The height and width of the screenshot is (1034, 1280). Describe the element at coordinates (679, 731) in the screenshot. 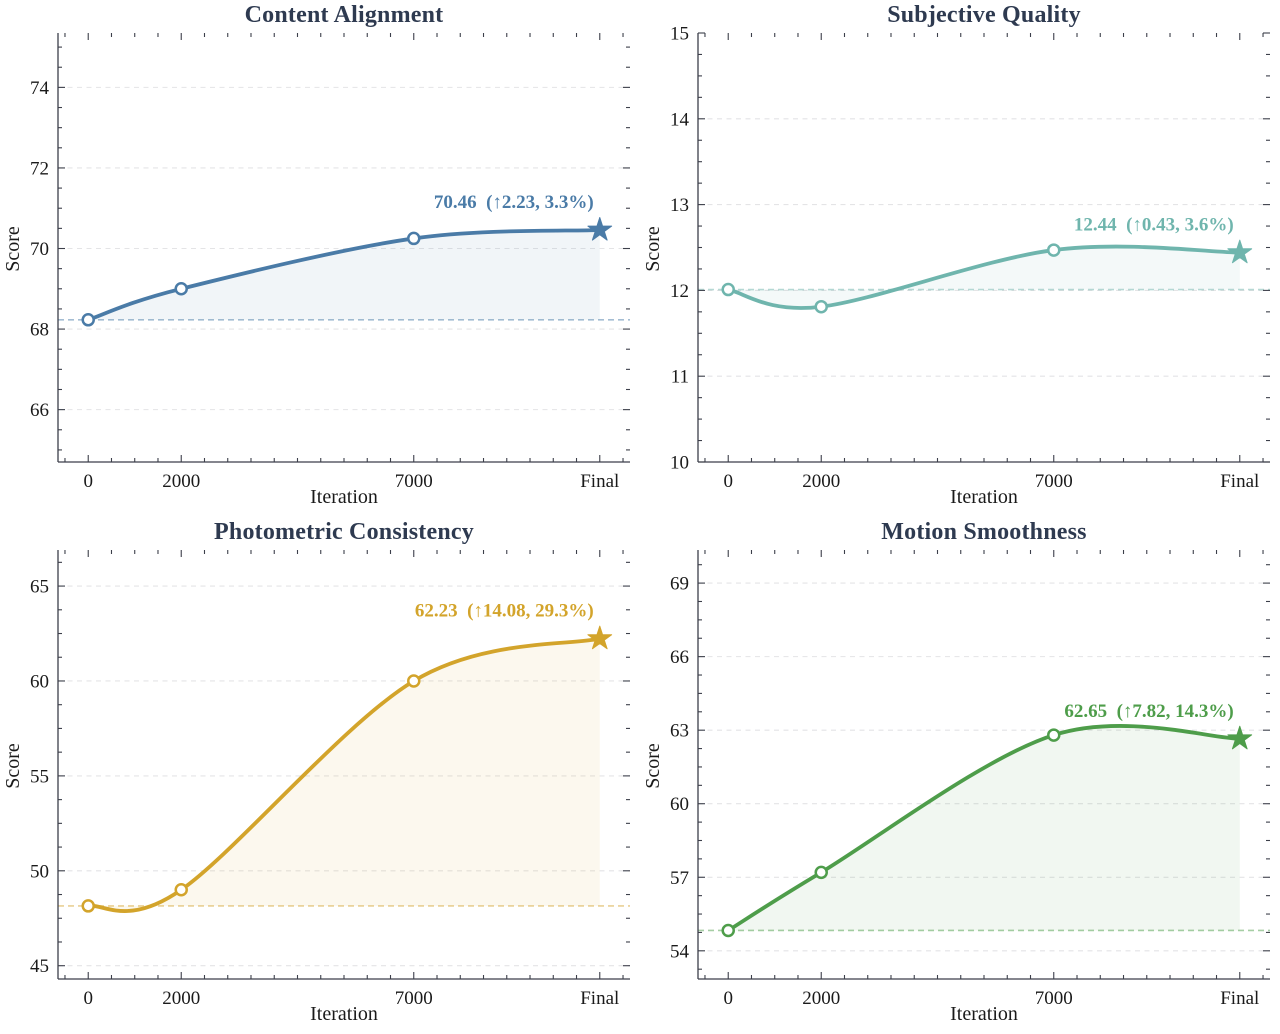

I see `y-tick-label: 63` at that location.